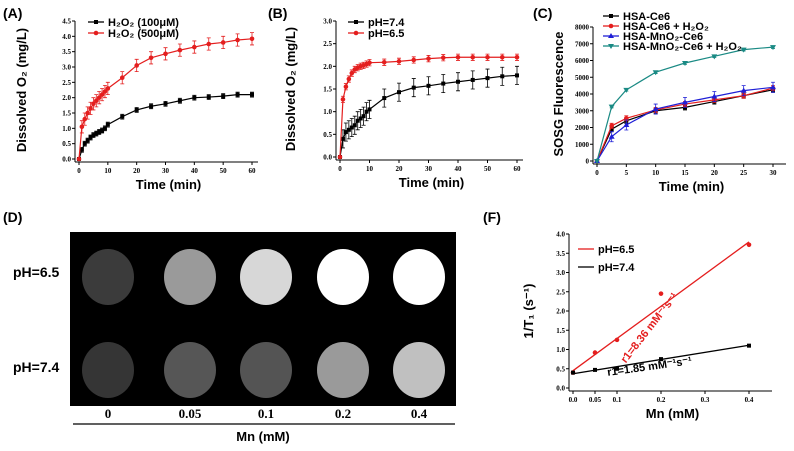 The width and height of the screenshot is (794, 451). I want to click on x-tick-label: 40, so click(459, 169).